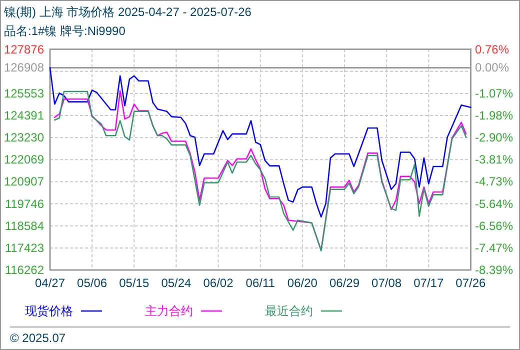  I want to click on x-tick-label: 05/06, so click(92, 283).